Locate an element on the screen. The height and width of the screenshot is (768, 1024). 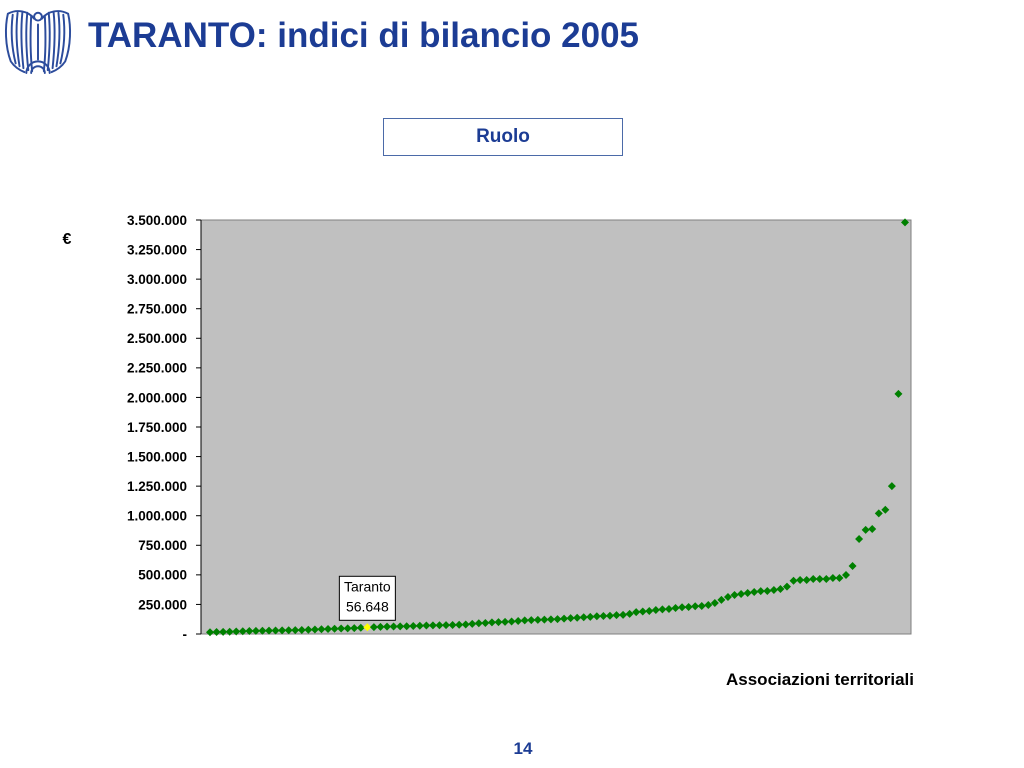
y-tick-label: - is located at coordinates (185, 634).